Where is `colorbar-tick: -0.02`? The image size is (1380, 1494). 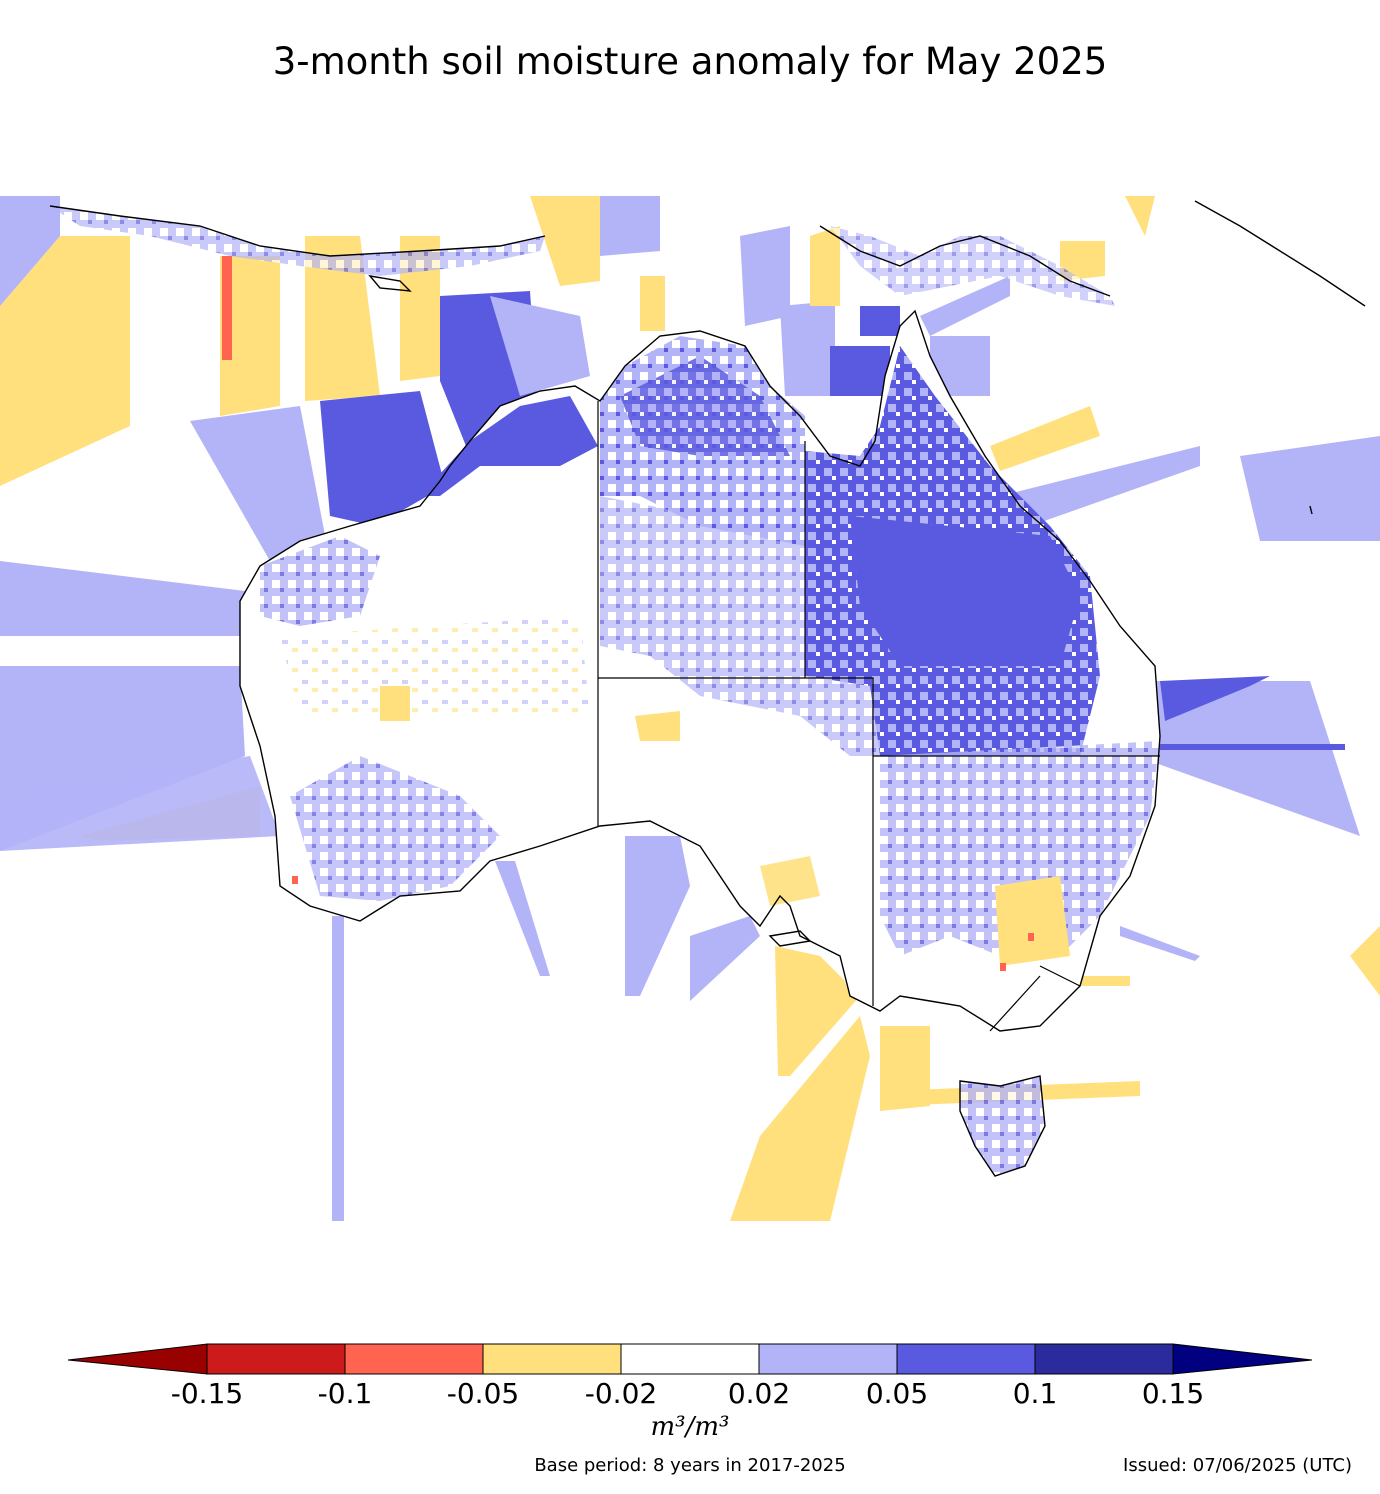
colorbar-tick: -0.02 is located at coordinates (621, 1393).